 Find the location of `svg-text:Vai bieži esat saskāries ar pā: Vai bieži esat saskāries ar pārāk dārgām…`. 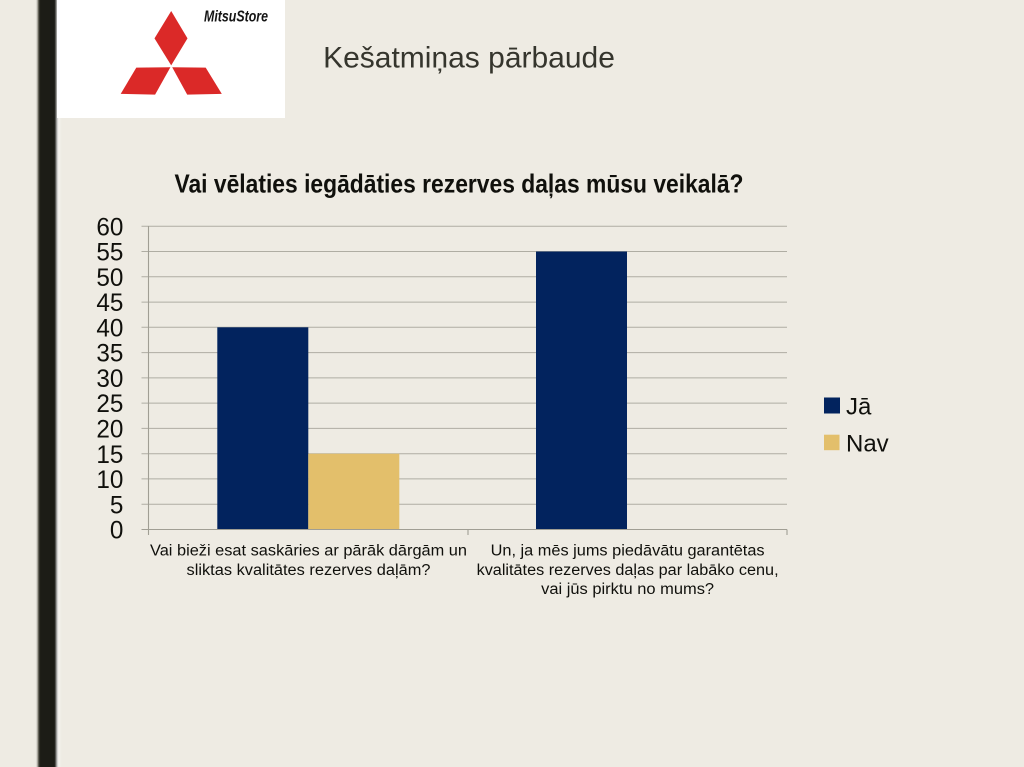

svg-text:Vai bieži esat saskāries ar pā: Vai bieži esat saskāries ar pārāk dārgām… is located at coordinates (308, 551).